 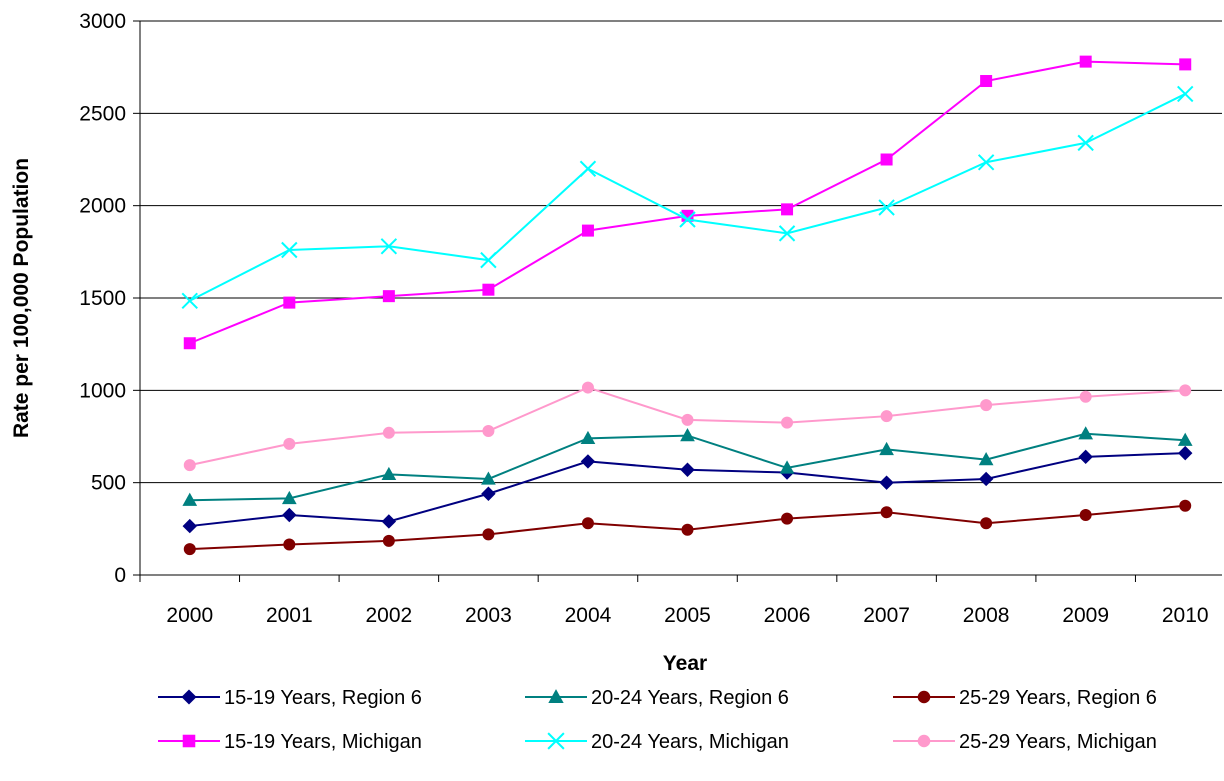 What do you see at coordinates (1058, 742) in the screenshot?
I see `legend-label: 25-29 Years, Michigan` at bounding box center [1058, 742].